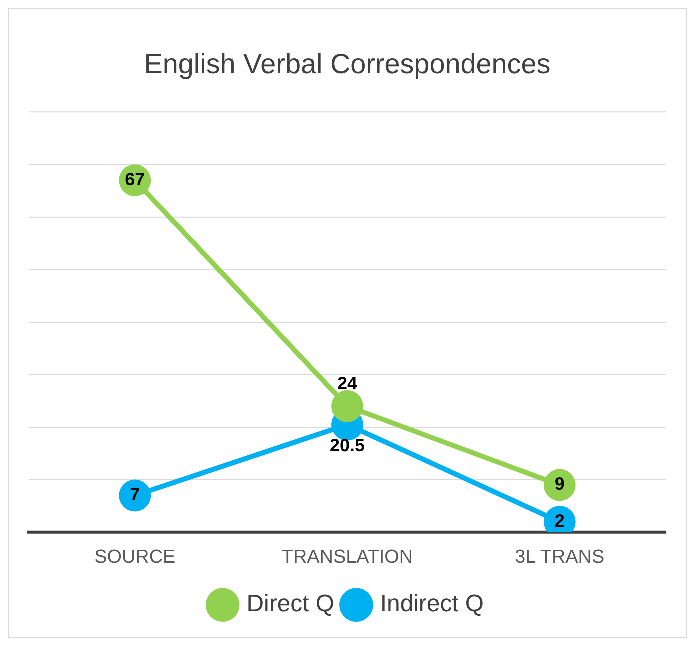 The width and height of the screenshot is (695, 651). Describe the element at coordinates (348, 406) in the screenshot. I see `point` at that location.